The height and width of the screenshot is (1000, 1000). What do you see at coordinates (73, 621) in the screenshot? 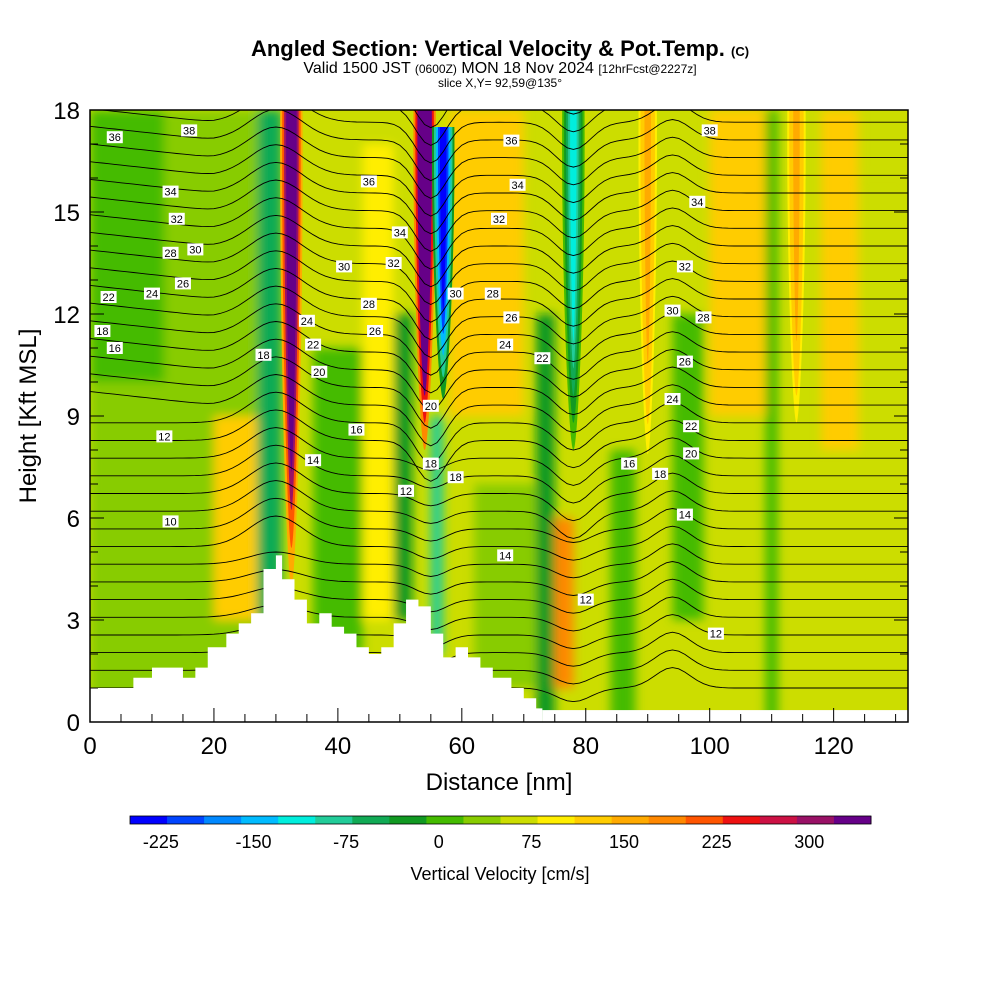
I see `y-tick-label: 3` at bounding box center [73, 621].